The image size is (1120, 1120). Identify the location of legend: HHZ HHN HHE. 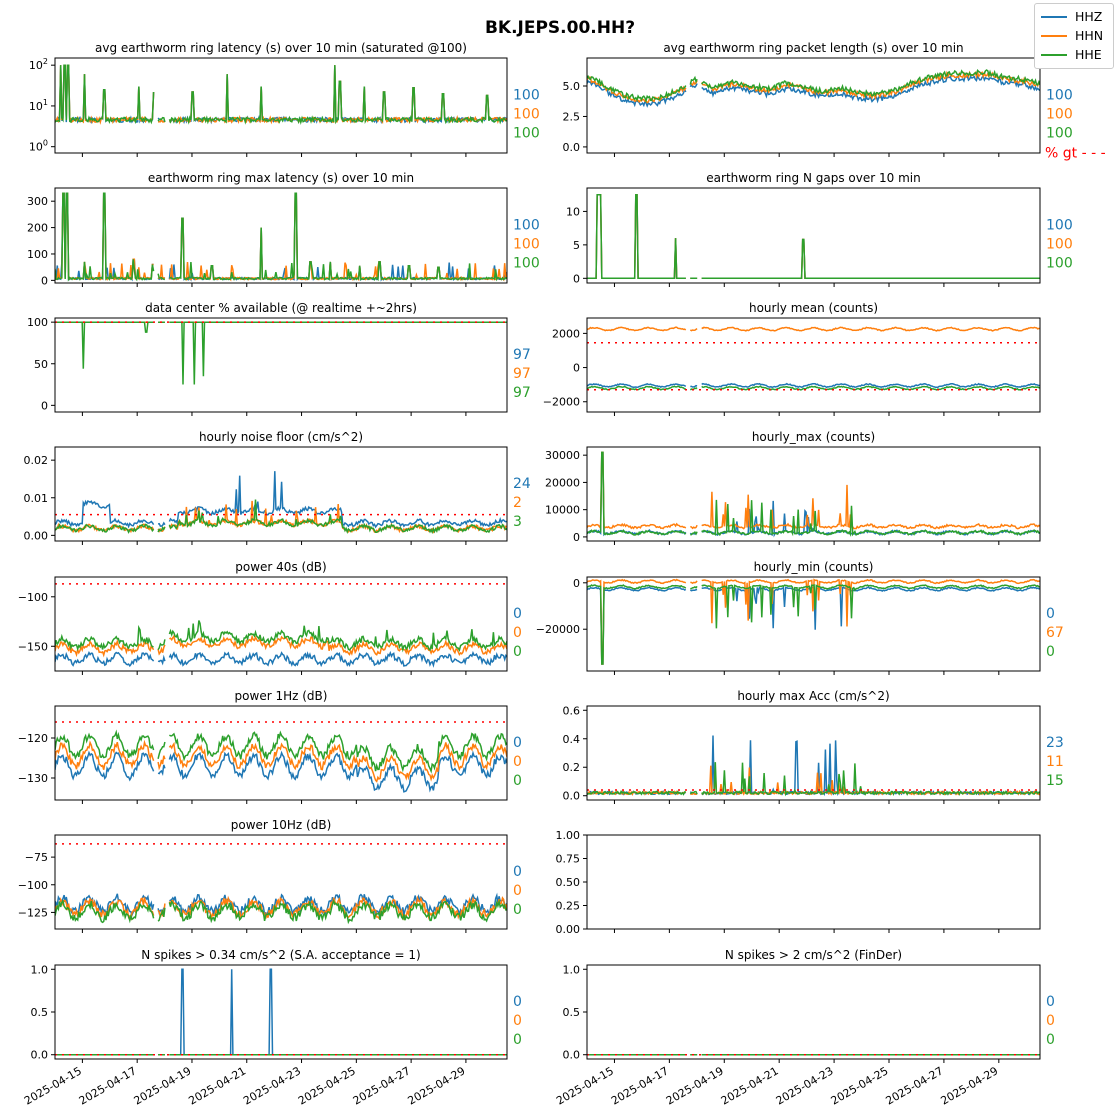
(1074, 36).